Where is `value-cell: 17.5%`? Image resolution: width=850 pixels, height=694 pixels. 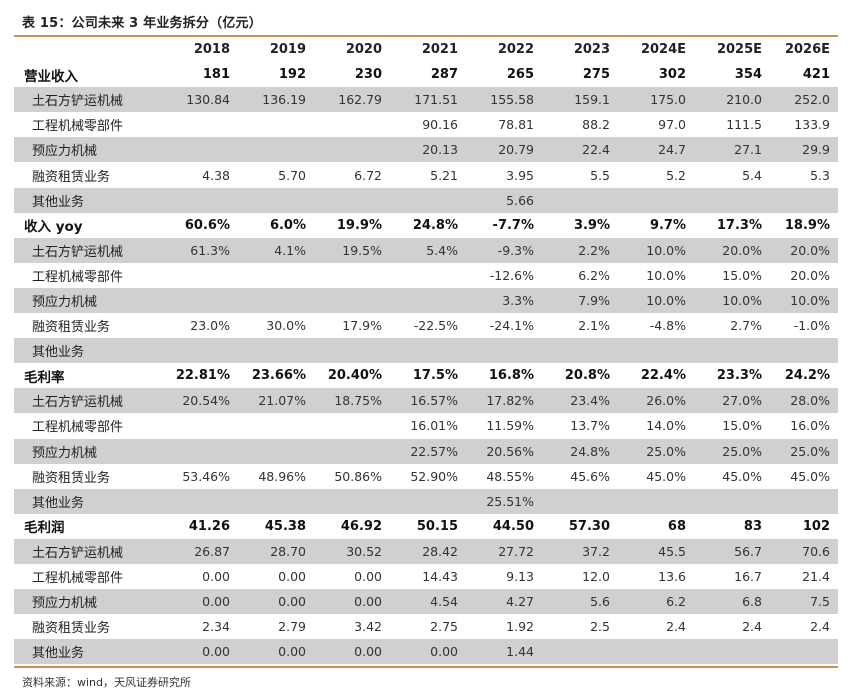
value-cell: 17.5% is located at coordinates (435, 376).